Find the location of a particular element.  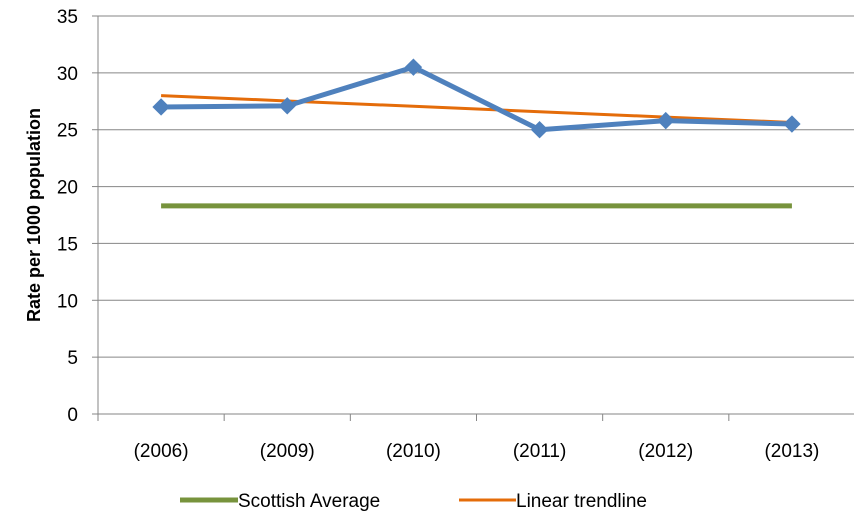

legend: Scottish Average Linear trendline is located at coordinates (413, 501).